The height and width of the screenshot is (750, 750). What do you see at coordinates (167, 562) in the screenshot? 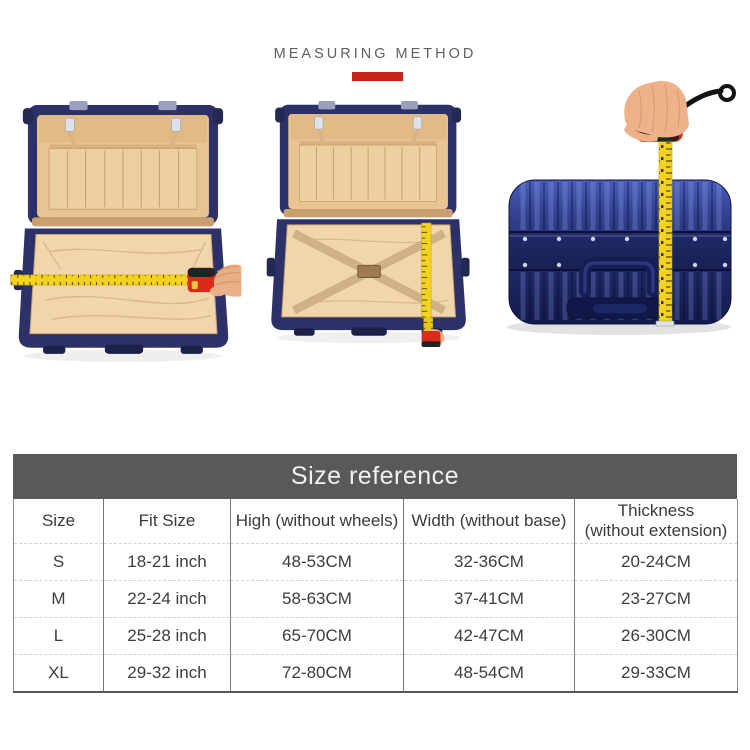
I see `cell-fit-size: 18-21 inch` at bounding box center [167, 562].